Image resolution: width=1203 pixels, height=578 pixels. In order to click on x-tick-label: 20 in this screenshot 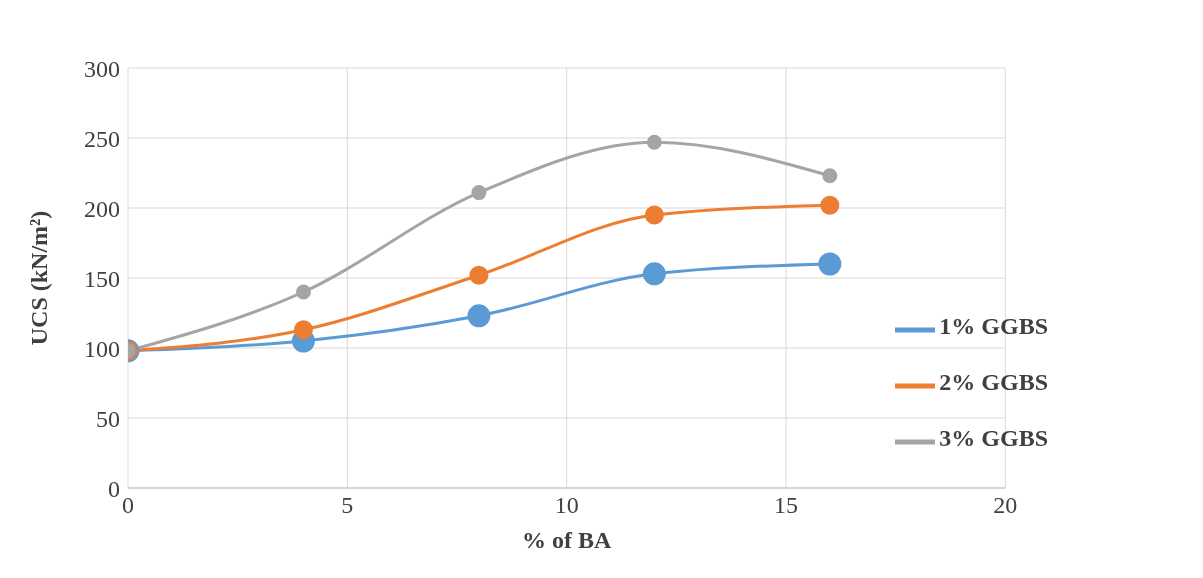, I will do `click(1005, 505)`.